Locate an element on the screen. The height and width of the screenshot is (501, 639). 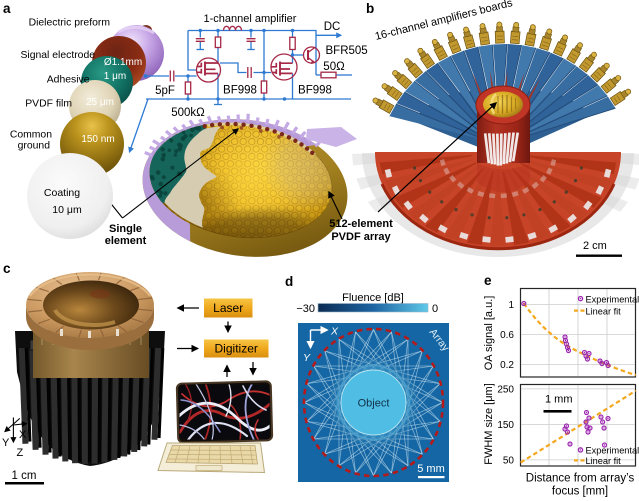
svg-text: 150 nm is located at coordinates (97, 139).